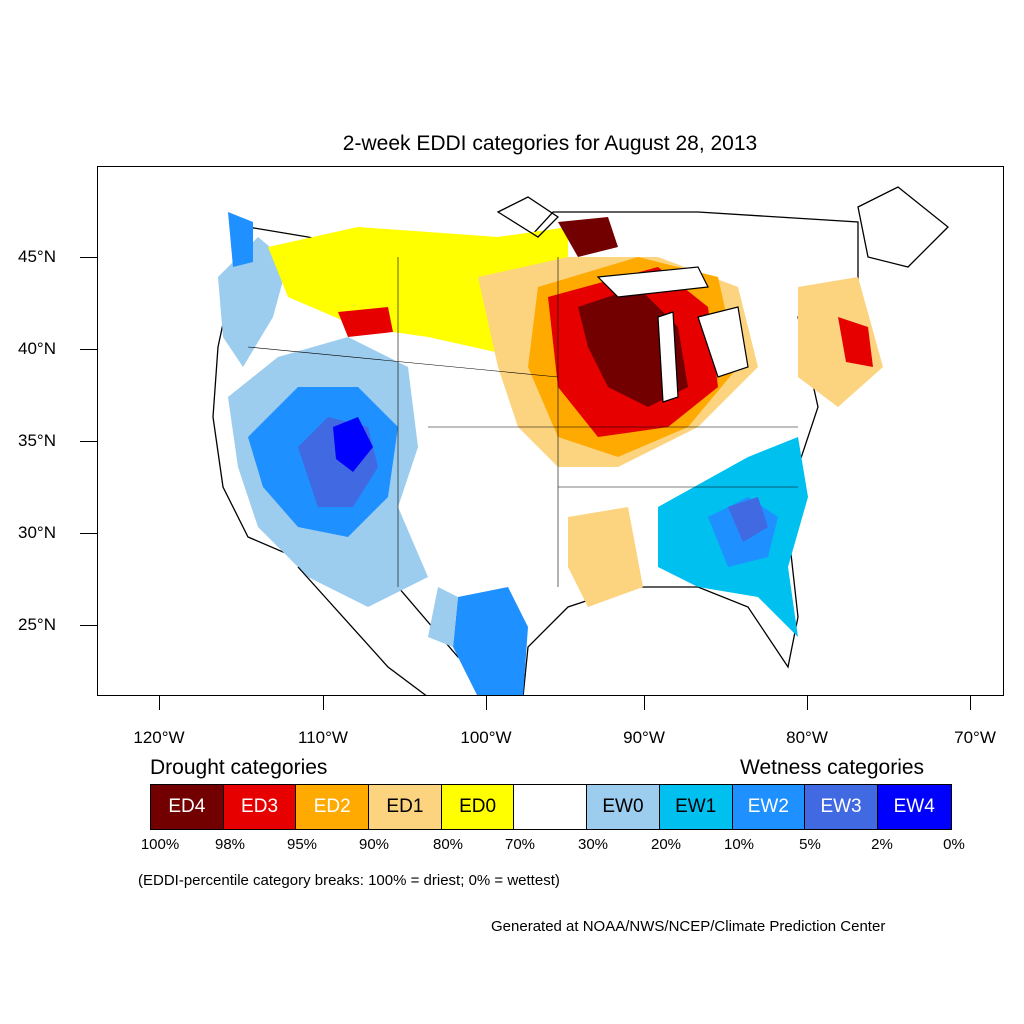 Image resolution: width=1024 pixels, height=1024 pixels. What do you see at coordinates (668, 357) in the screenshot?
I see `lake-michigan` at bounding box center [668, 357].